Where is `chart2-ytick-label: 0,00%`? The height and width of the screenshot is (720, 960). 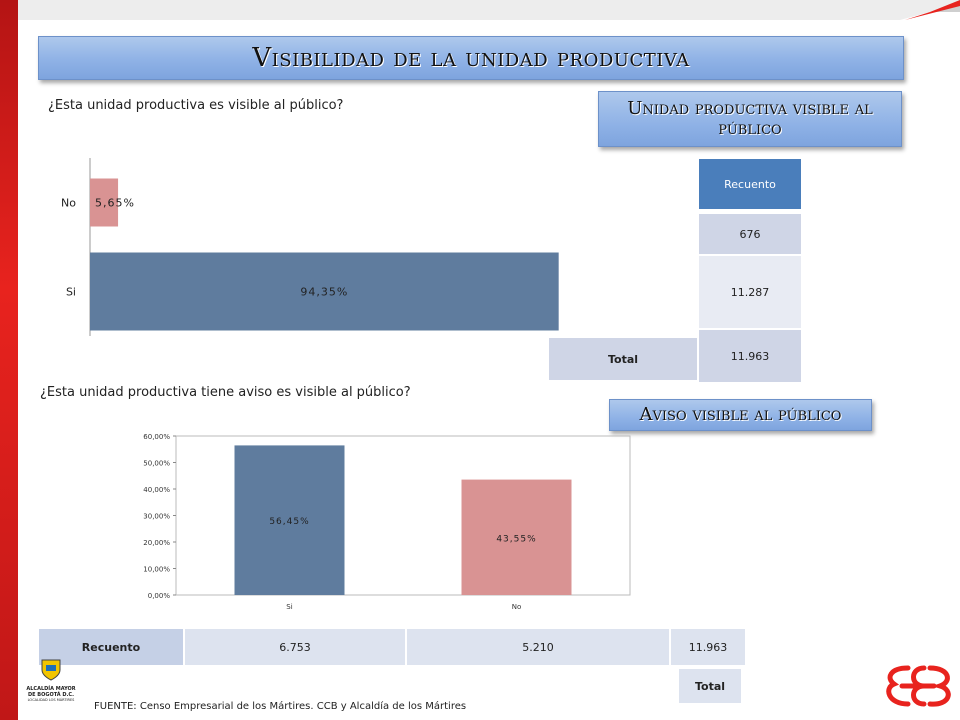
chart2-ytick-label: 0,00% is located at coordinates (159, 596).